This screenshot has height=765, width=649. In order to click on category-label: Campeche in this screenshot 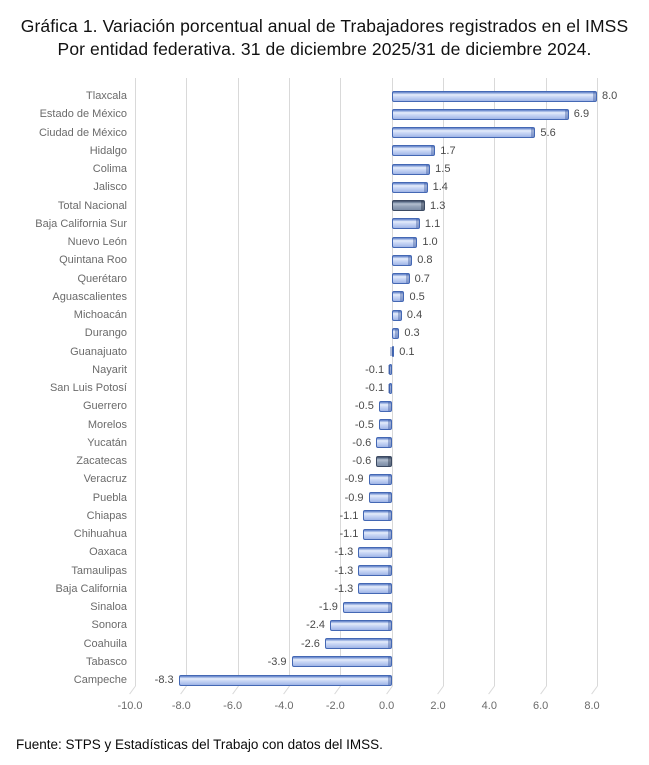, I will do `click(100, 680)`.